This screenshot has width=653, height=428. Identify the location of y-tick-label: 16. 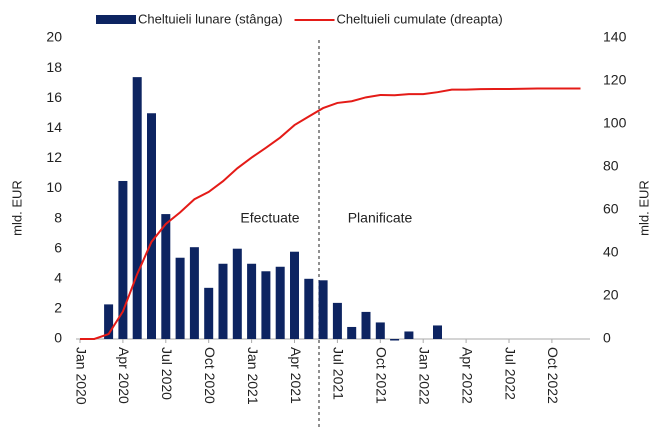
(54, 97).